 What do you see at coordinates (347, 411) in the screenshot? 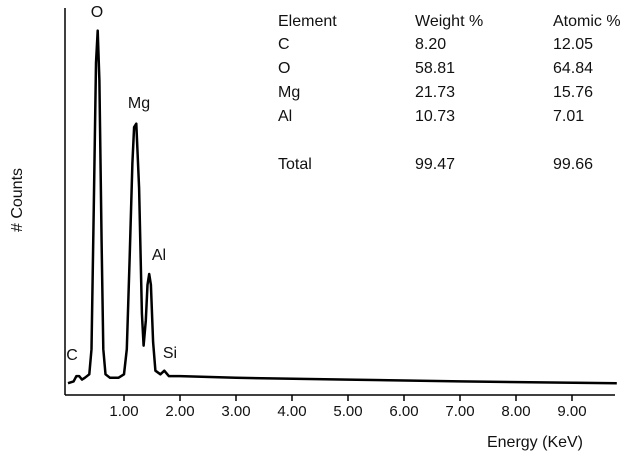
I see `x-tick-label: 5.00` at bounding box center [347, 411].